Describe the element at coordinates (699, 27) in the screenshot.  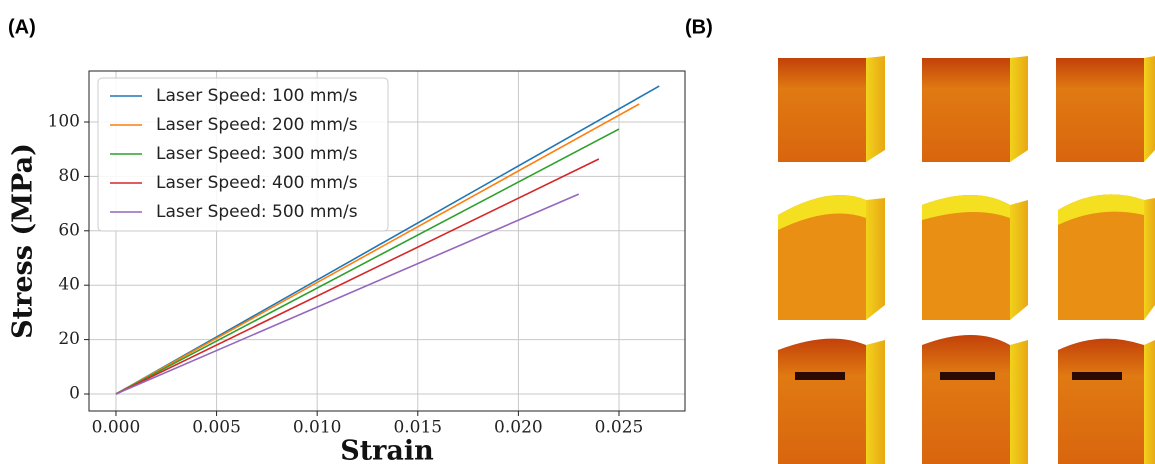
I see `panel-label: (B)` at that location.